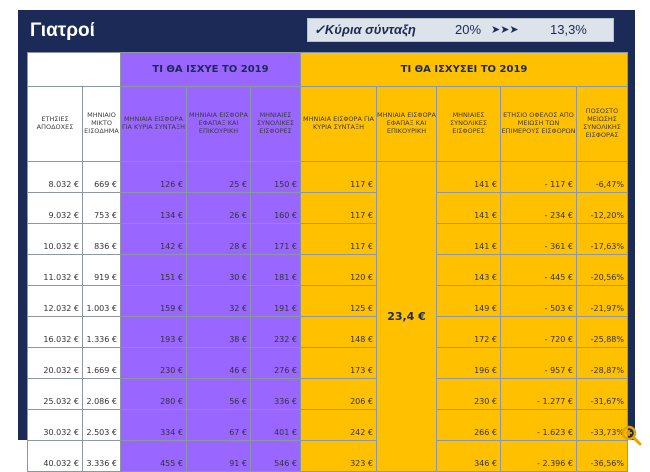 The height and width of the screenshot is (472, 650). Describe the element at coordinates (101, 270) in the screenshot. I see `table-cell: 919 €` at that location.